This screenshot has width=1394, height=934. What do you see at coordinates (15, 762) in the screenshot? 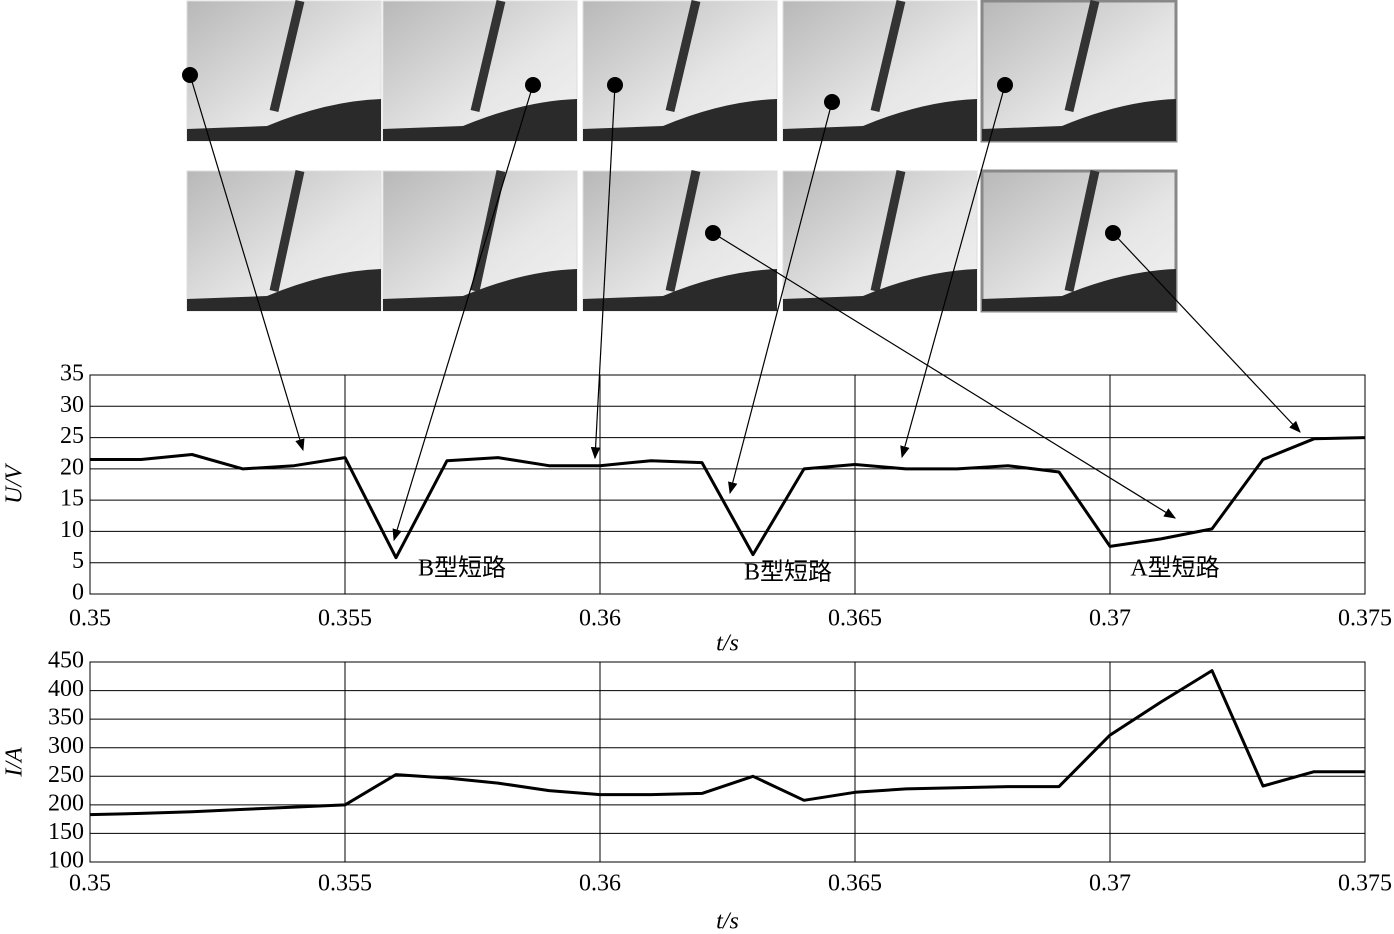
I see `y-axis-label: I/A` at bounding box center [15, 762].